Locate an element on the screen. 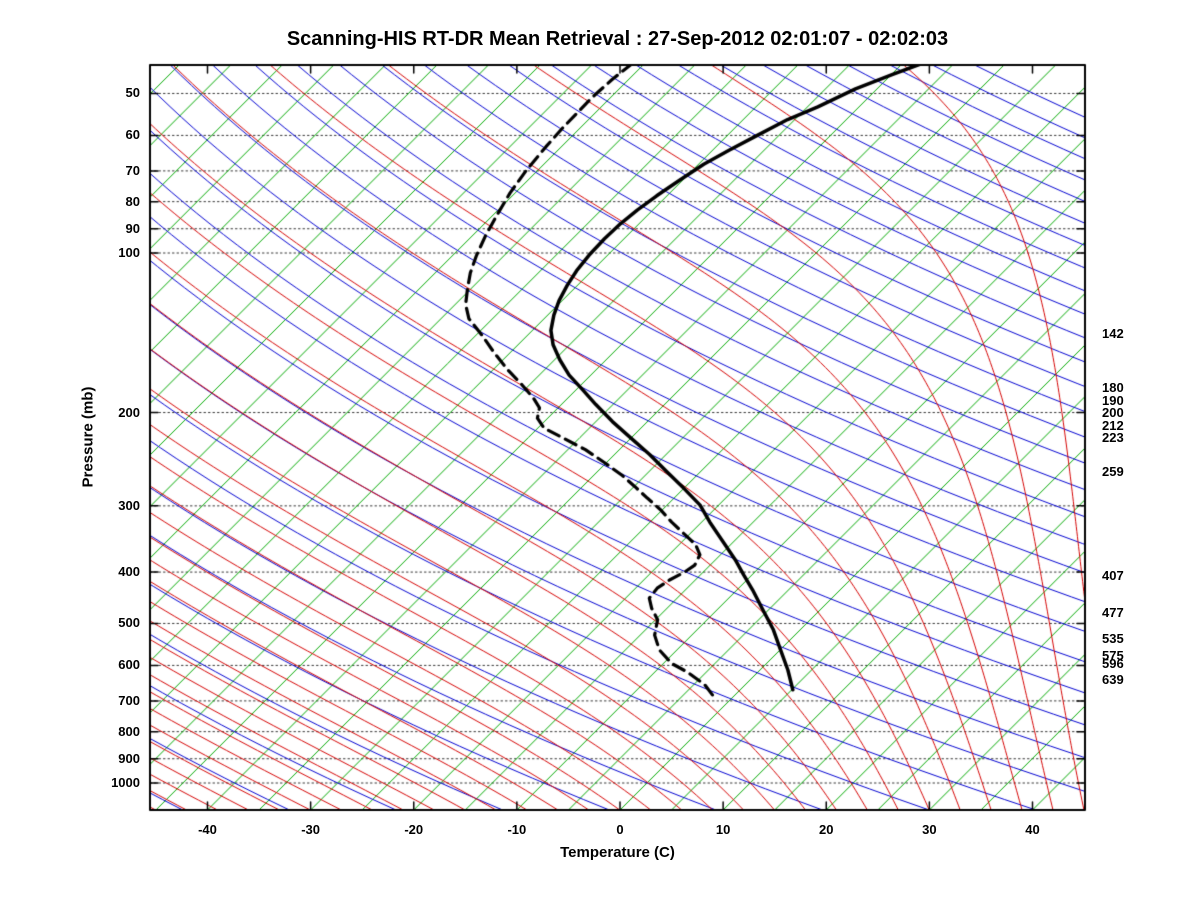  right-pressure-label: 639 is located at coordinates (1113, 679).